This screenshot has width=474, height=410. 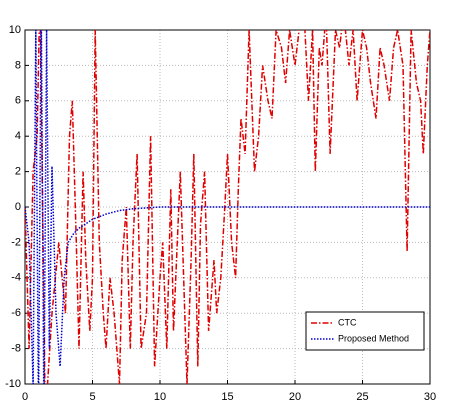 What do you see at coordinates (362, 397) in the screenshot?
I see `x-tick-label: 25` at bounding box center [362, 397].